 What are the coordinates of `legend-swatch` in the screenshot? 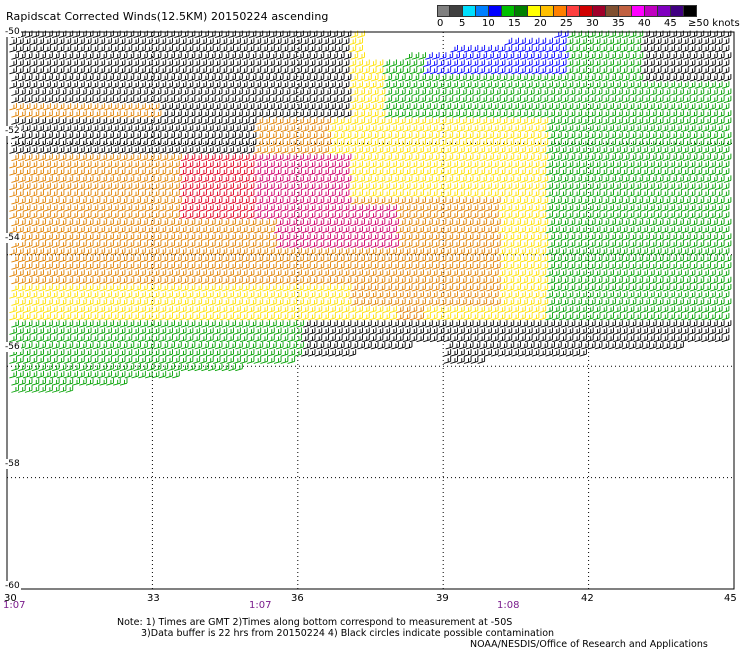 It's located at (586, 11).